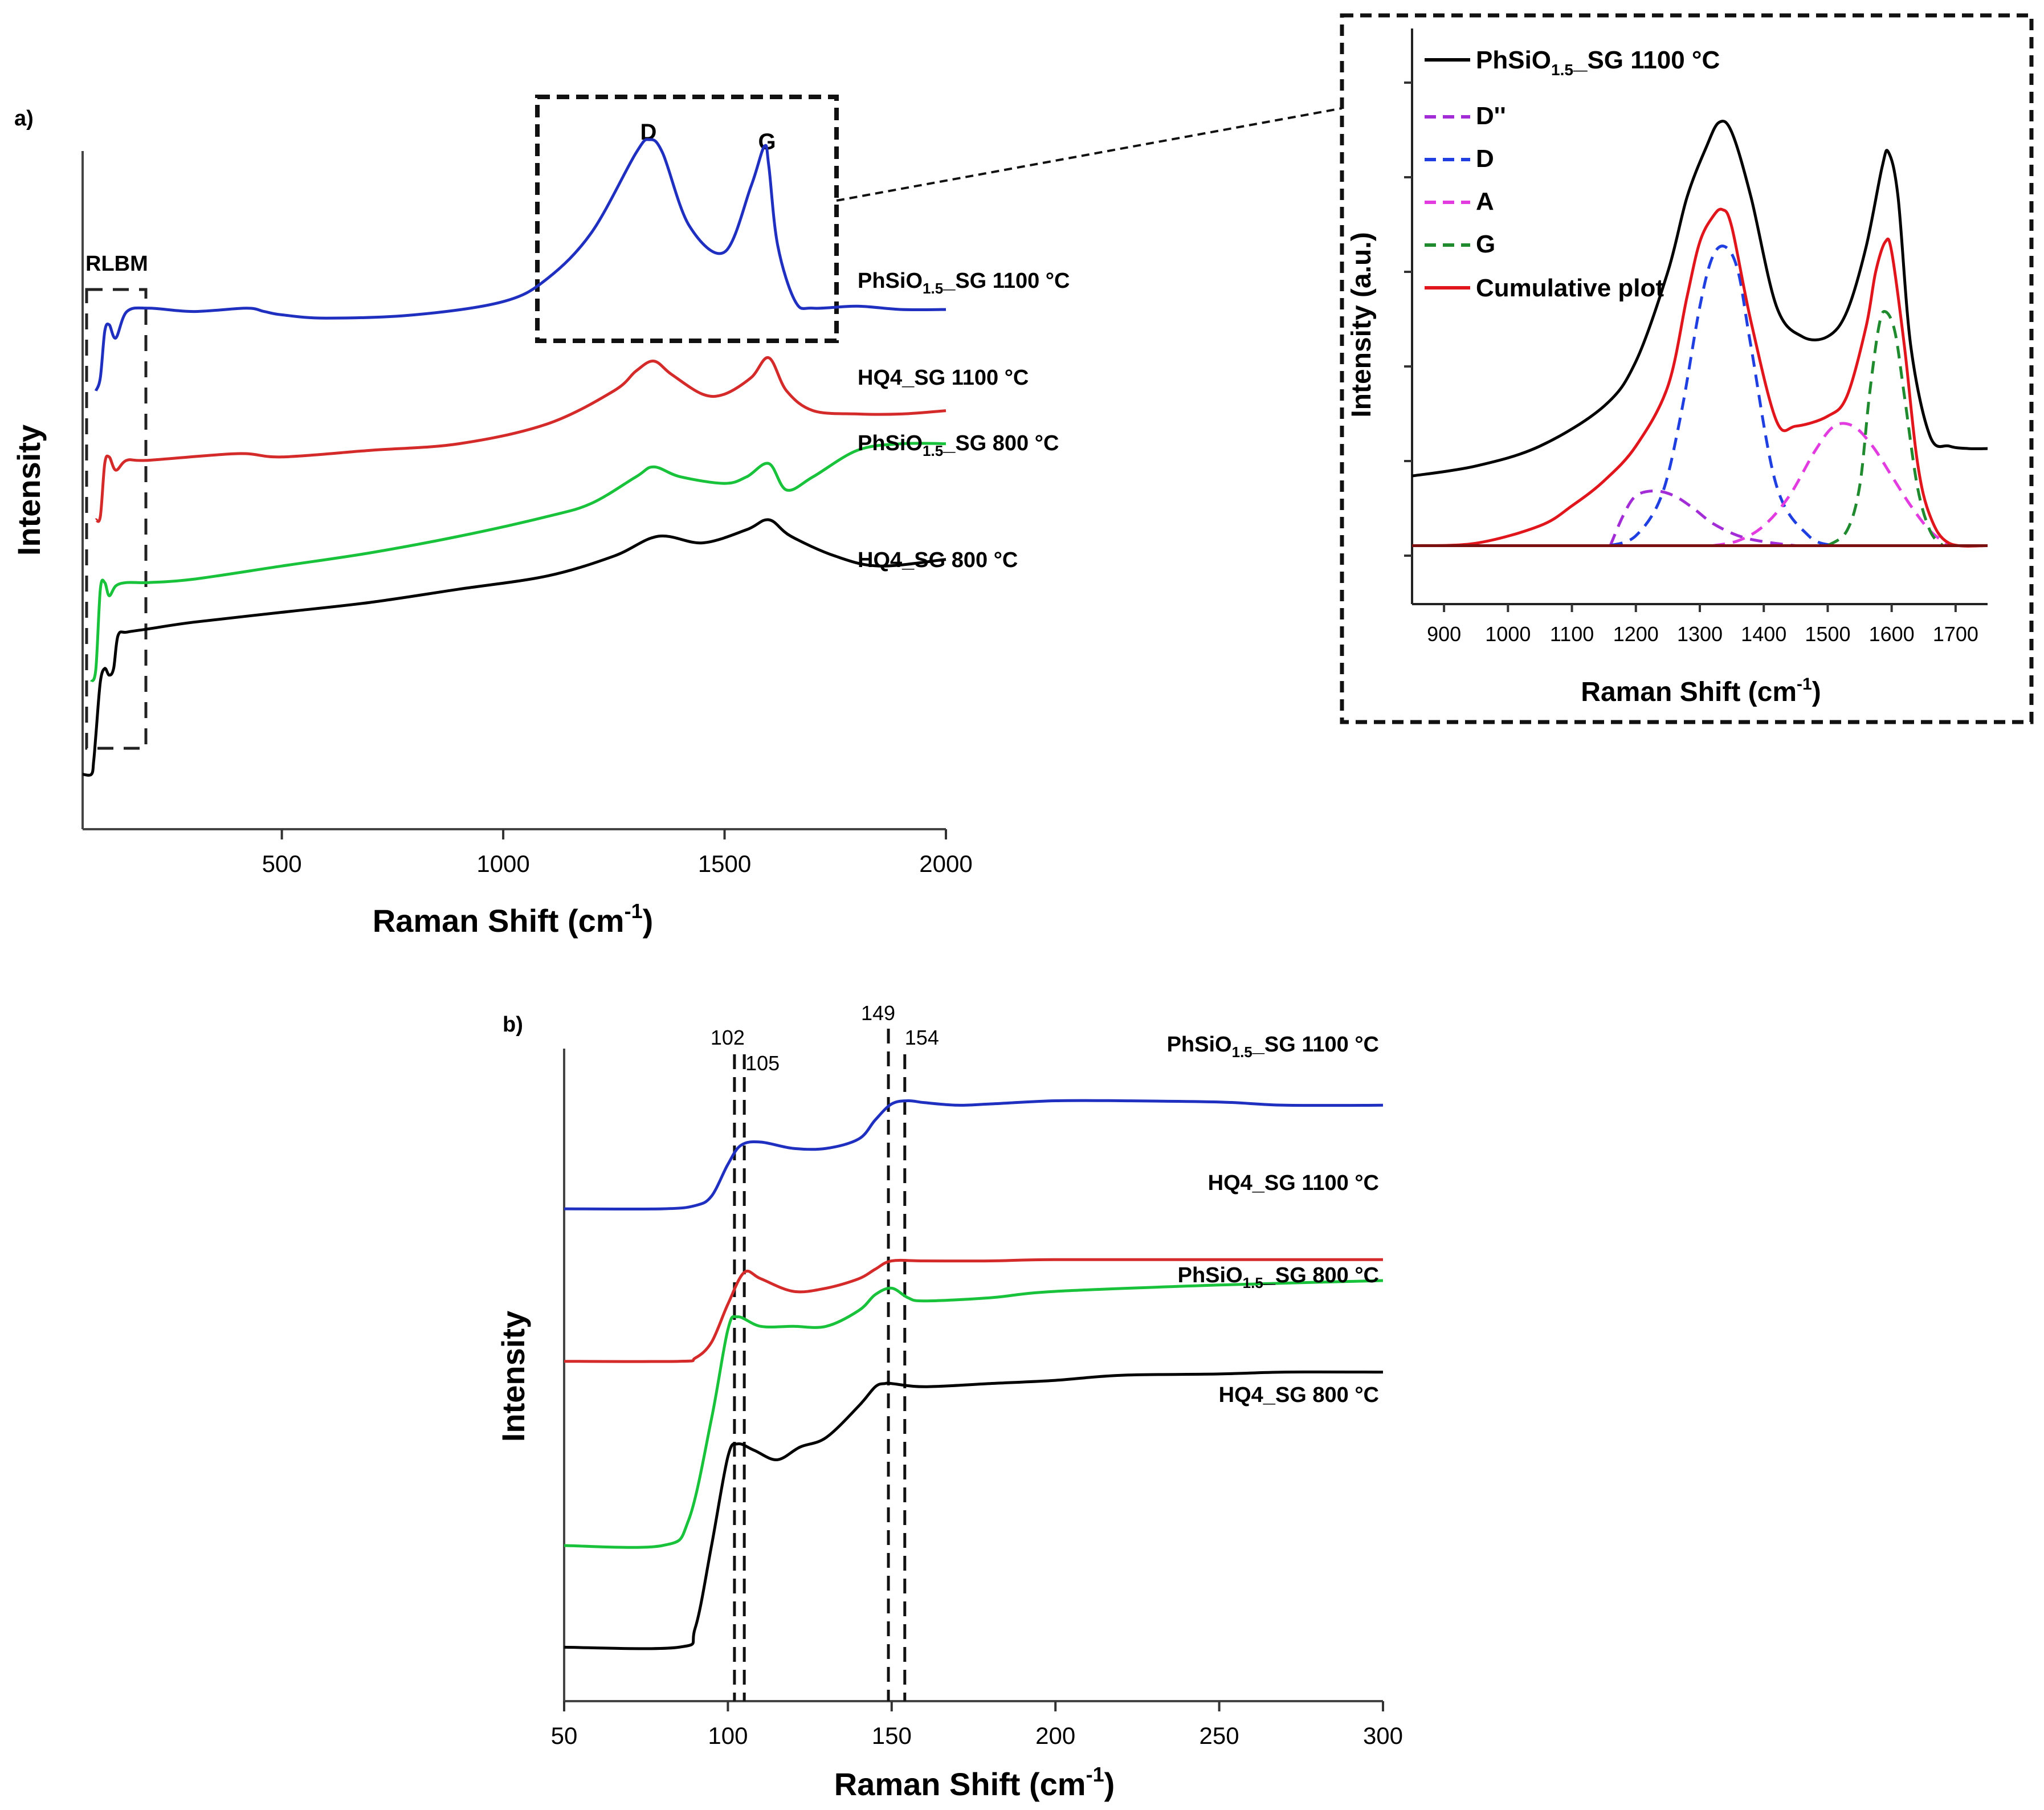 This screenshot has height=1810, width=2044. Describe the element at coordinates (892, 1735) in the screenshot. I see `x-tick-label-b-2: 150` at that location.